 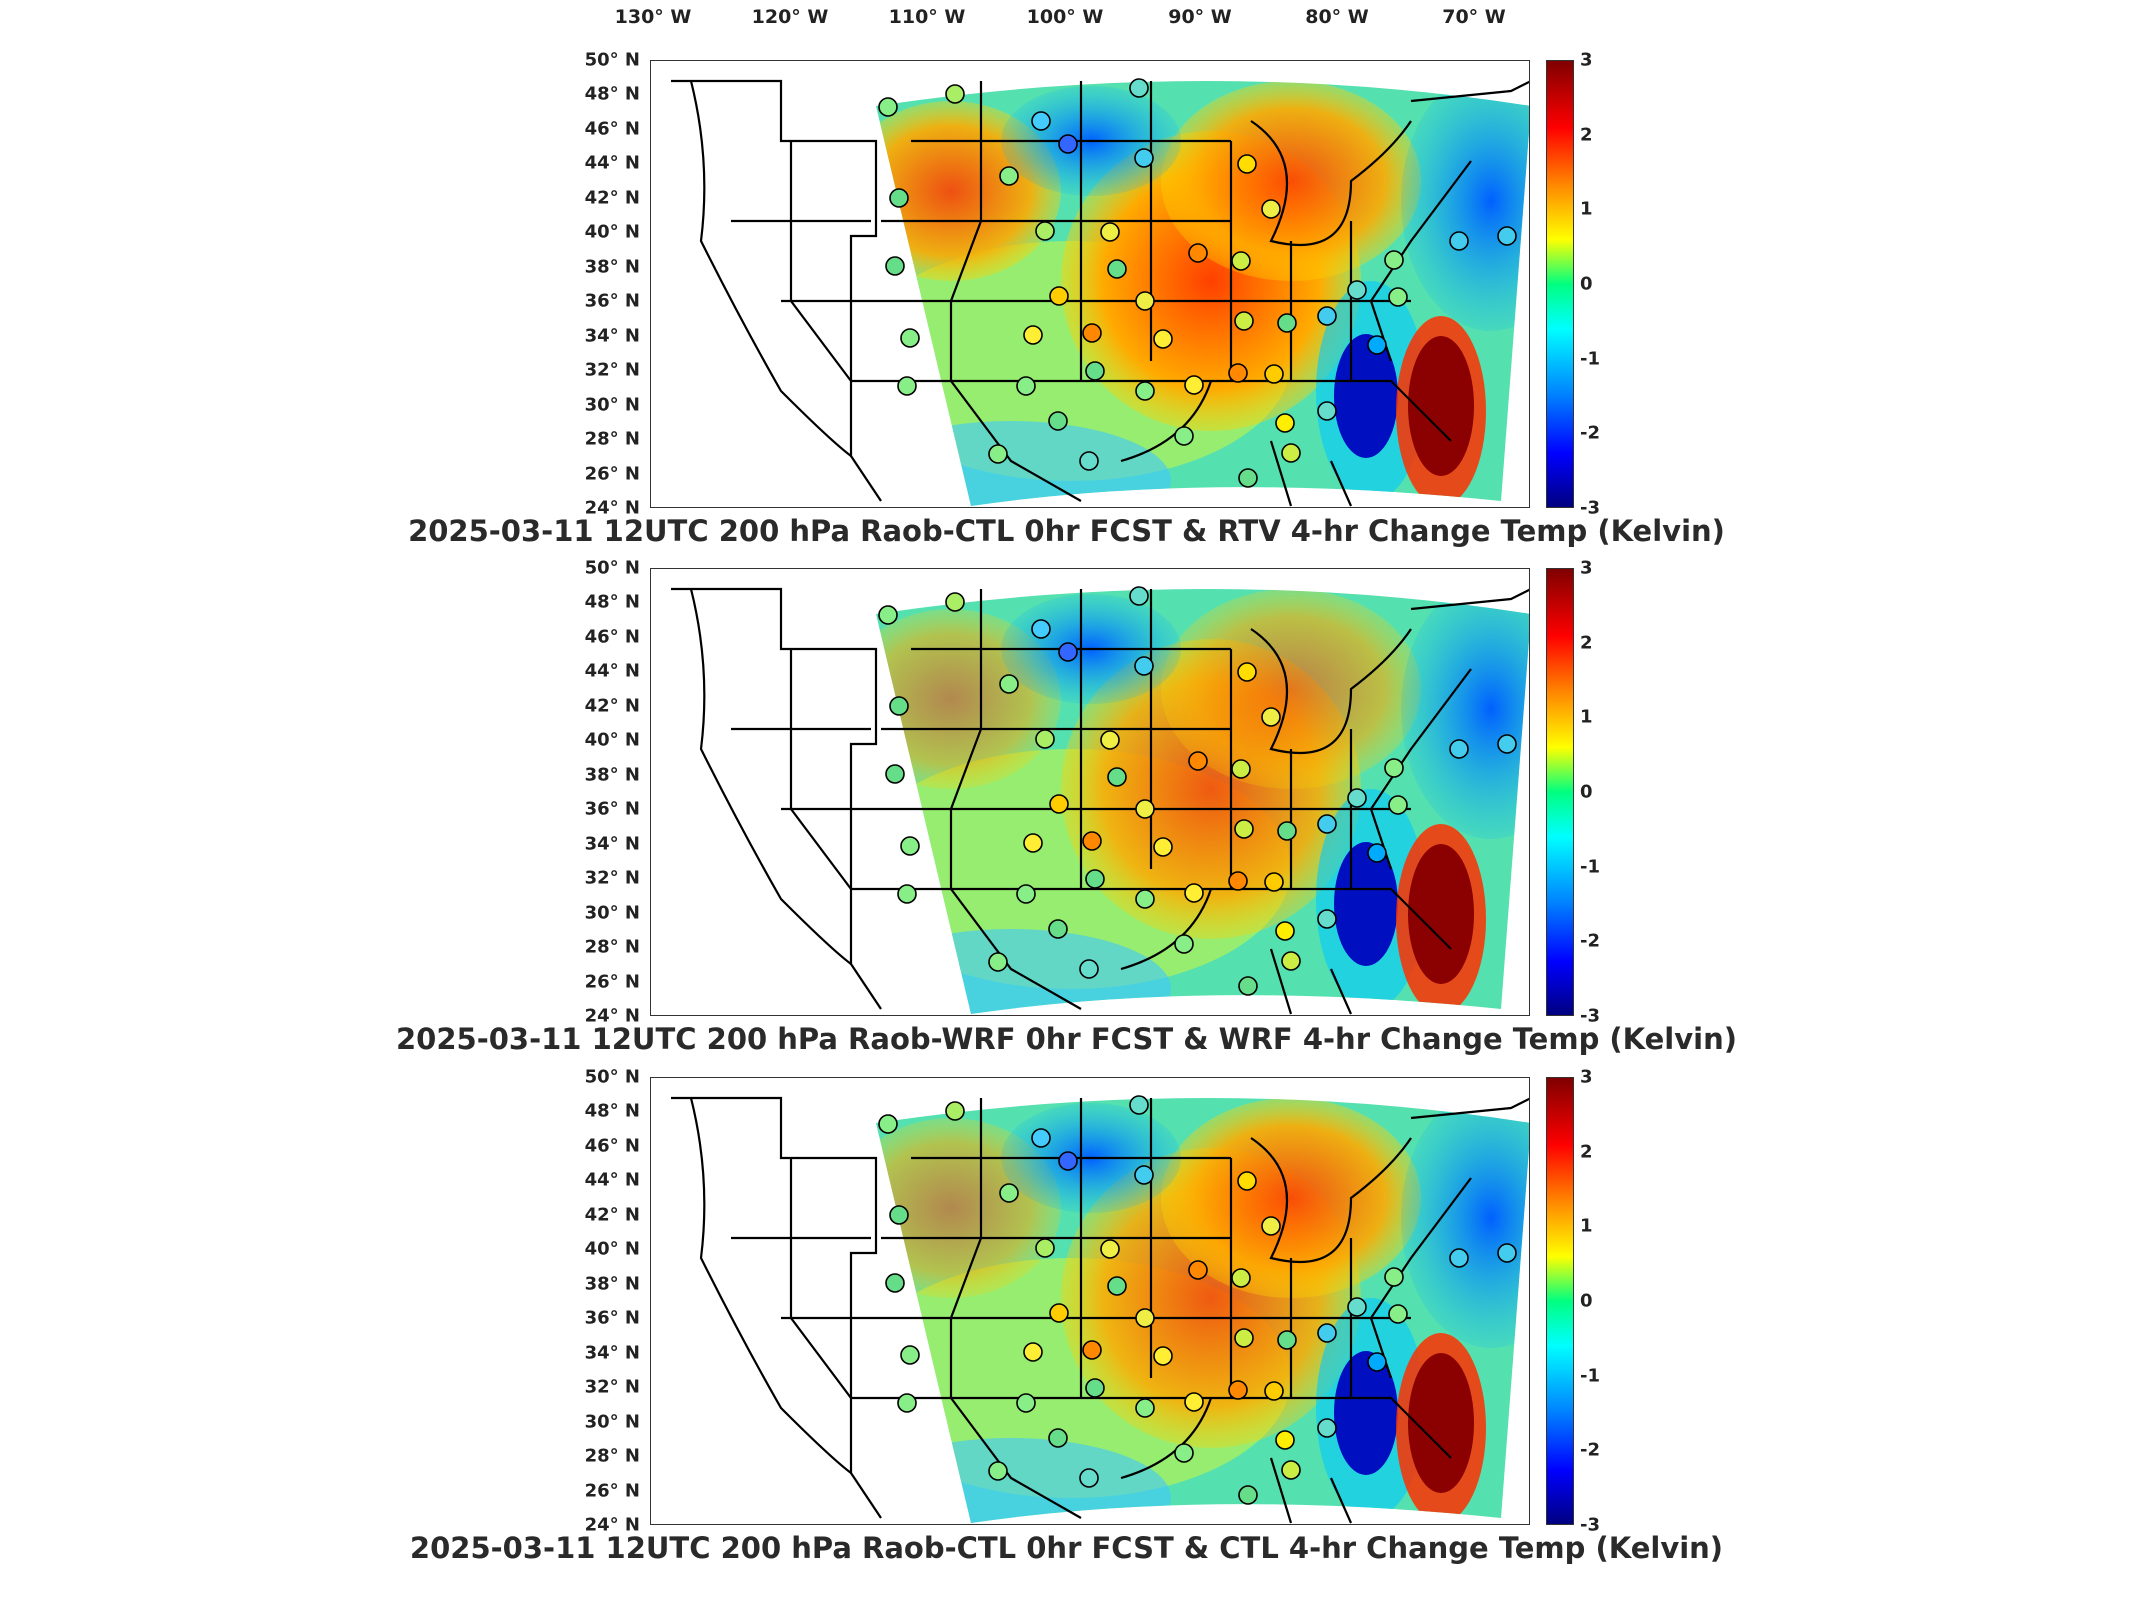 I want to click on lon-label: 70° W, so click(x=1474, y=17).